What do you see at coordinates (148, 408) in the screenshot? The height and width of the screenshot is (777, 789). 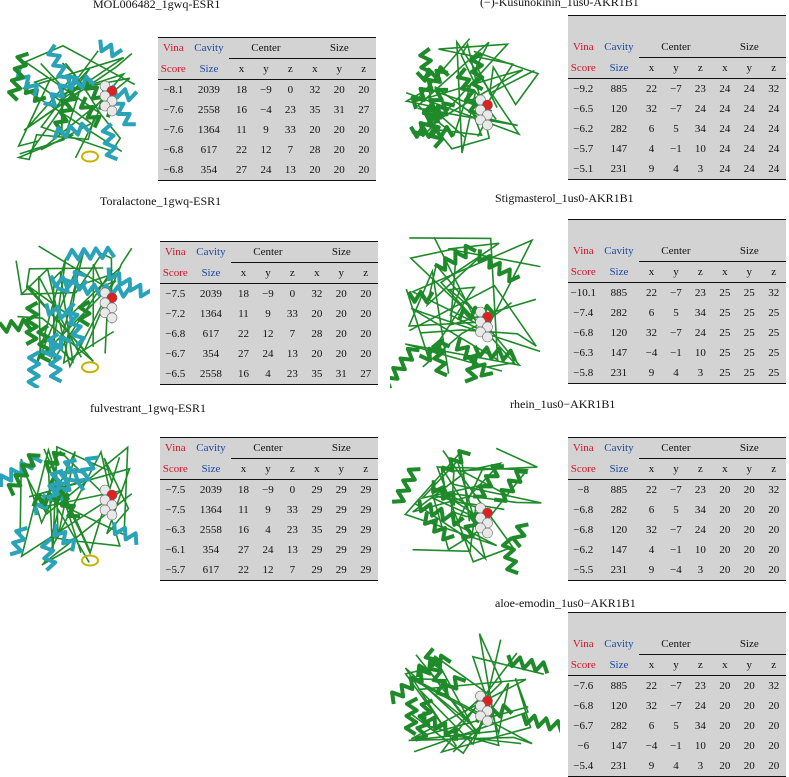 I see `panel-title: fulvestrant_1gwq-ESR1` at bounding box center [148, 408].